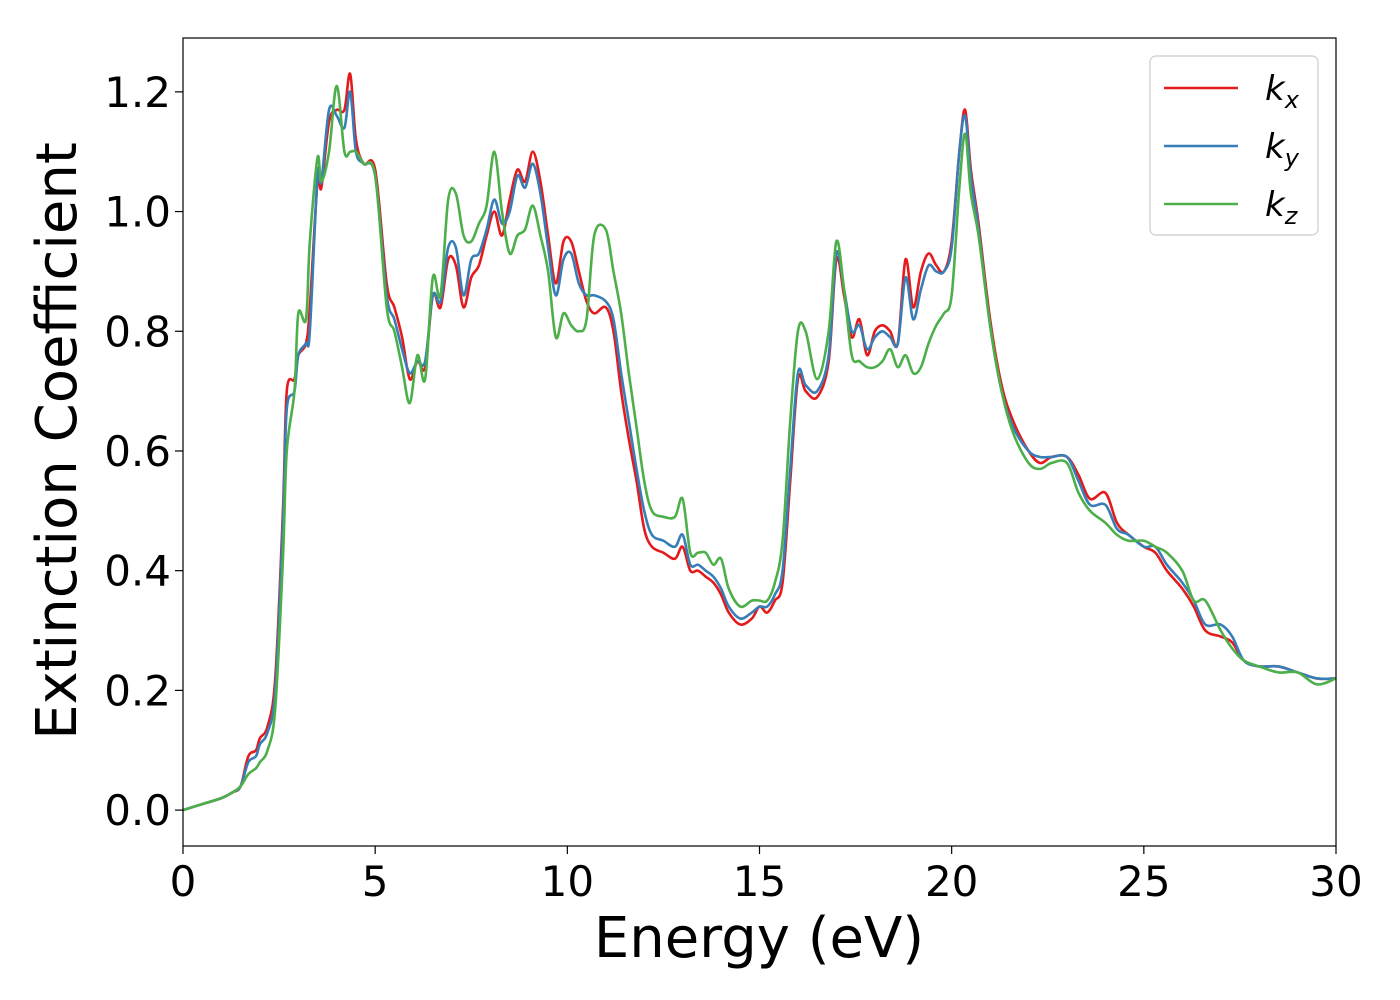  I want to click on x-axis-title: Energy (eV), so click(759, 938).